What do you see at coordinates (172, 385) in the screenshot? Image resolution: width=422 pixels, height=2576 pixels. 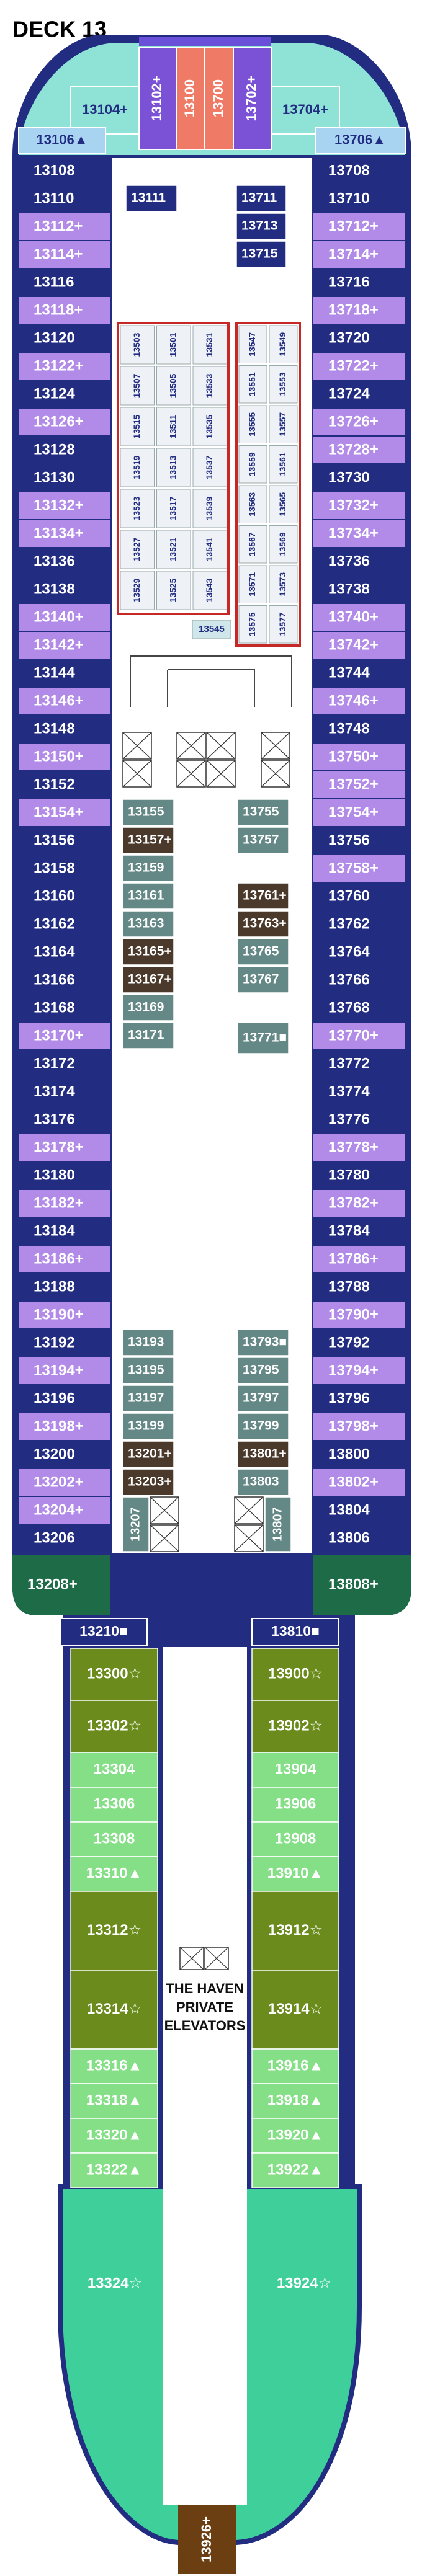 I see `cabin-number: 13505` at bounding box center [172, 385].